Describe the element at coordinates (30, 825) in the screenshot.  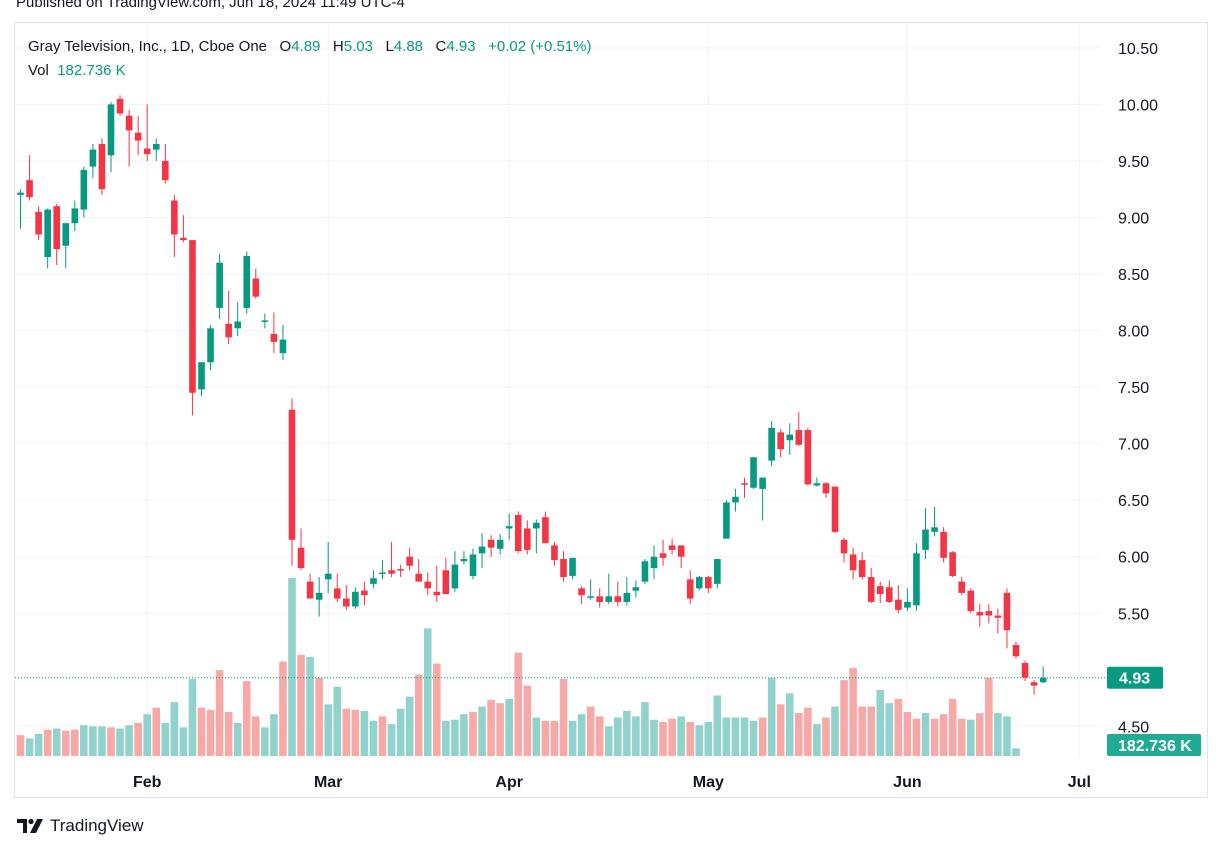
I see `tradingview-logo-icon` at that location.